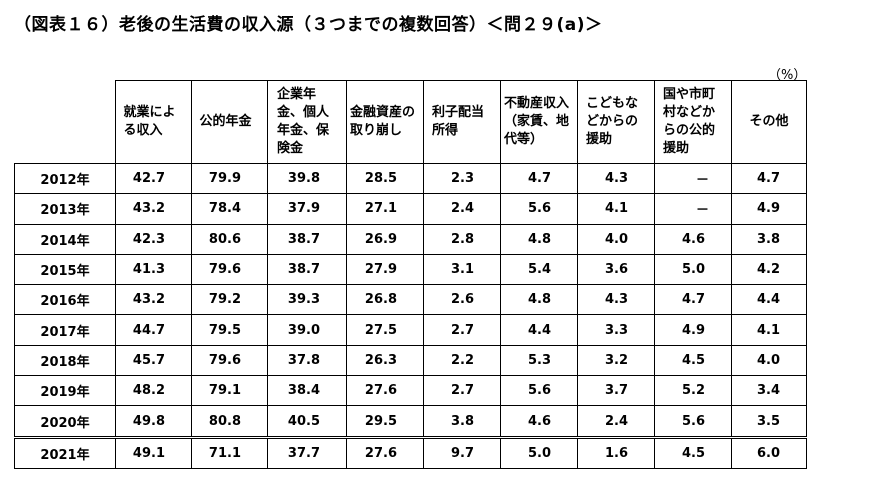 The height and width of the screenshot is (502, 870). What do you see at coordinates (229, 239) in the screenshot?
I see `table-cell: 80.6` at bounding box center [229, 239].